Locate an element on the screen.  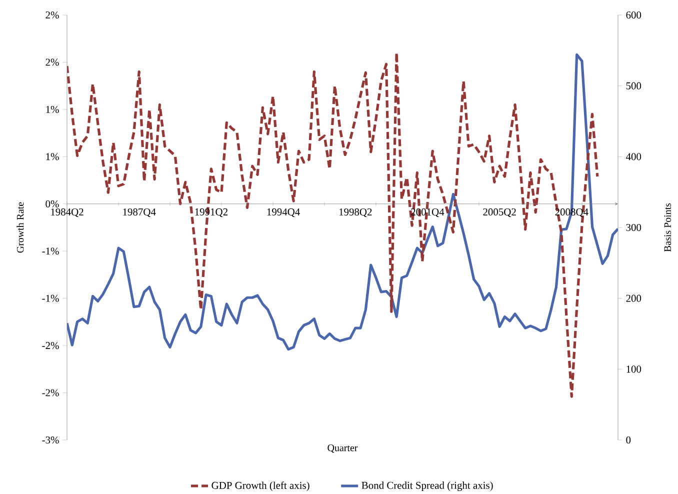
x-tick-label: 1987Q4 is located at coordinates (139, 212).